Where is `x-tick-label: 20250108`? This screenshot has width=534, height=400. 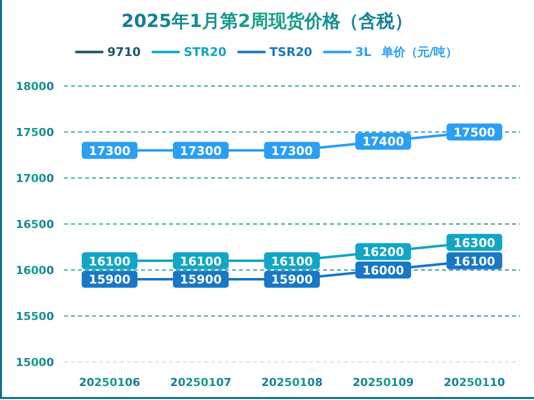
x-tick-label: 20250108 is located at coordinates (292, 382).